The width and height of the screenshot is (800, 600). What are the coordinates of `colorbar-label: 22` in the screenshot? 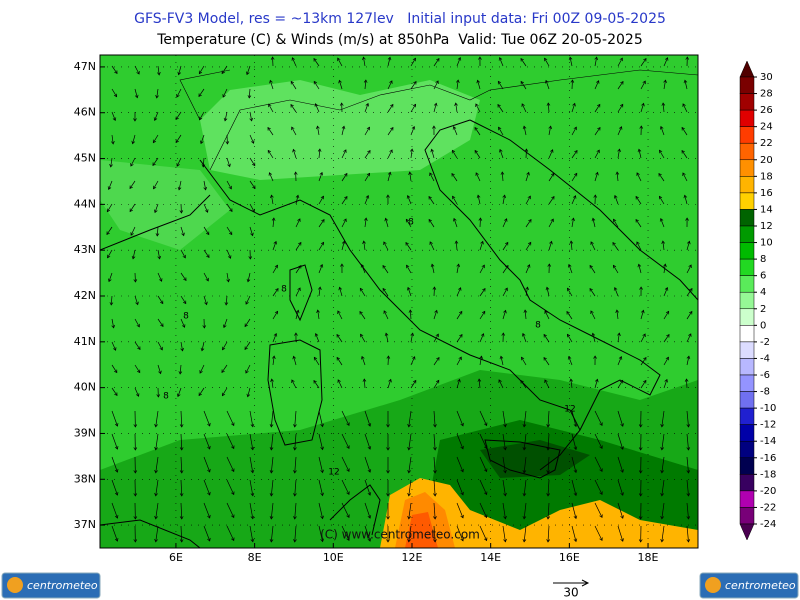 It's located at (766, 143).